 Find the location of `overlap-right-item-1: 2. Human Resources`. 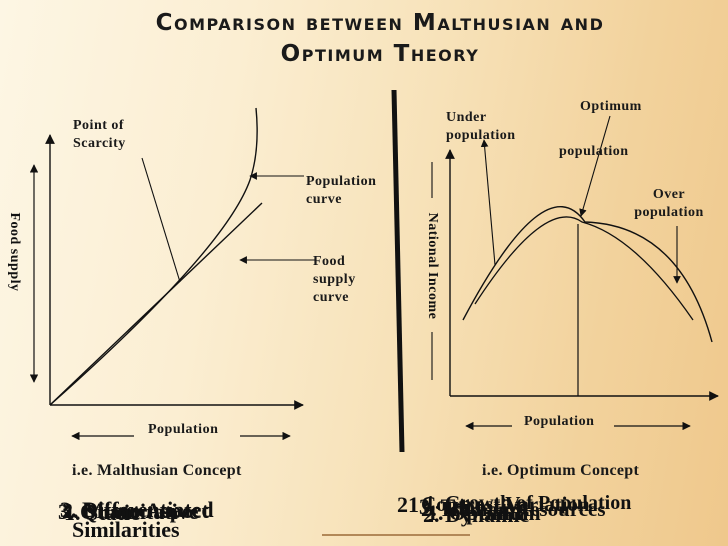

overlap-right-item-1: 2. Human Resources is located at coordinates (513, 509).